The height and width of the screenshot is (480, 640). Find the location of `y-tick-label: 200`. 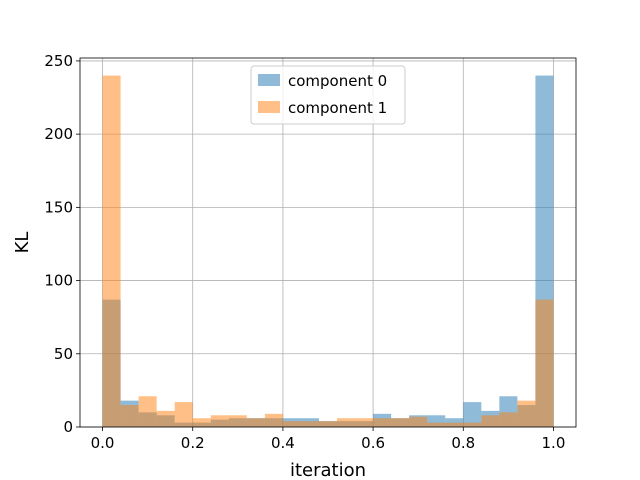

y-tick-label: 200 is located at coordinates (58, 134).